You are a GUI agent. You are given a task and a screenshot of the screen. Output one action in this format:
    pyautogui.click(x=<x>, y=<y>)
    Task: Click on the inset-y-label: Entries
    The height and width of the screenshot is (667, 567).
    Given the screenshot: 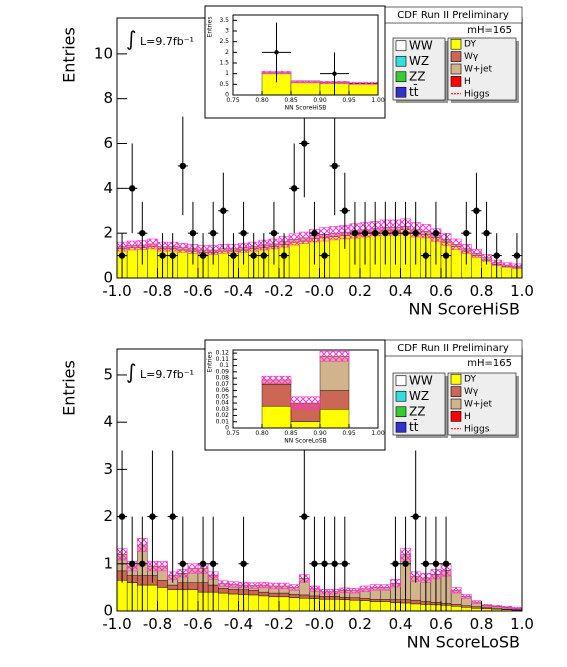 What is the action you would take?
    pyautogui.click(x=210, y=362)
    